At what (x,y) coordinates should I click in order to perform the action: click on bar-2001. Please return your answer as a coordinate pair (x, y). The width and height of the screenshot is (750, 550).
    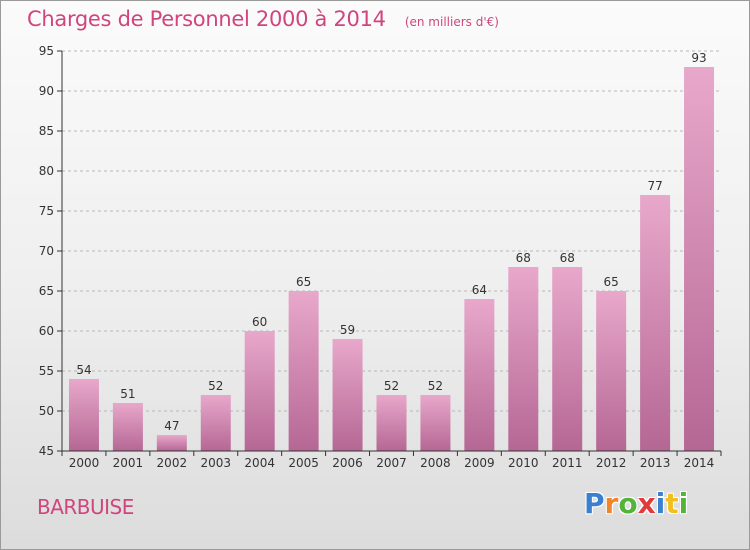
    Looking at the image, I should click on (127, 427).